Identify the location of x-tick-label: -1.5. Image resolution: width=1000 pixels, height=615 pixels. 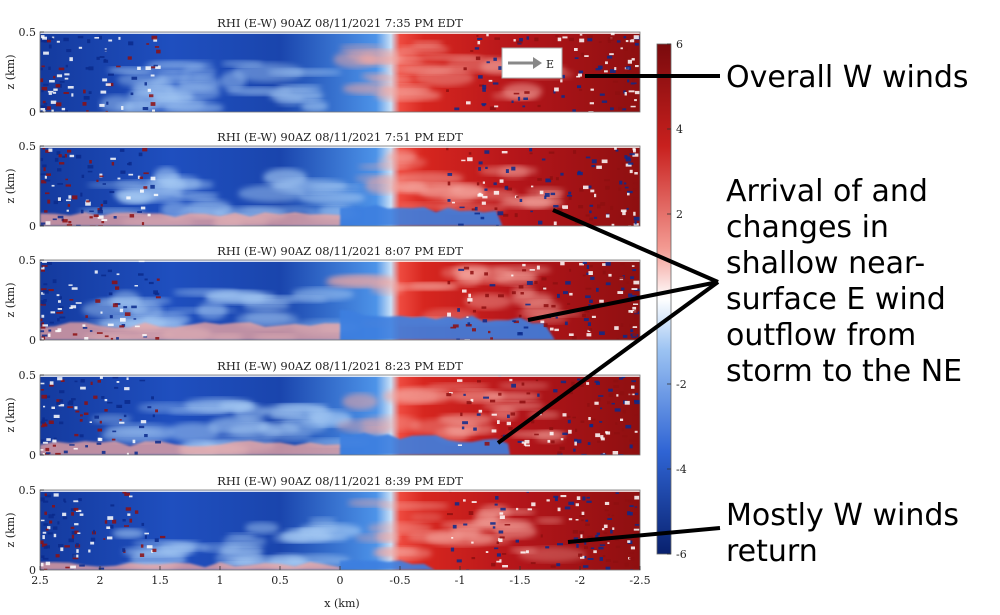
(519, 580).